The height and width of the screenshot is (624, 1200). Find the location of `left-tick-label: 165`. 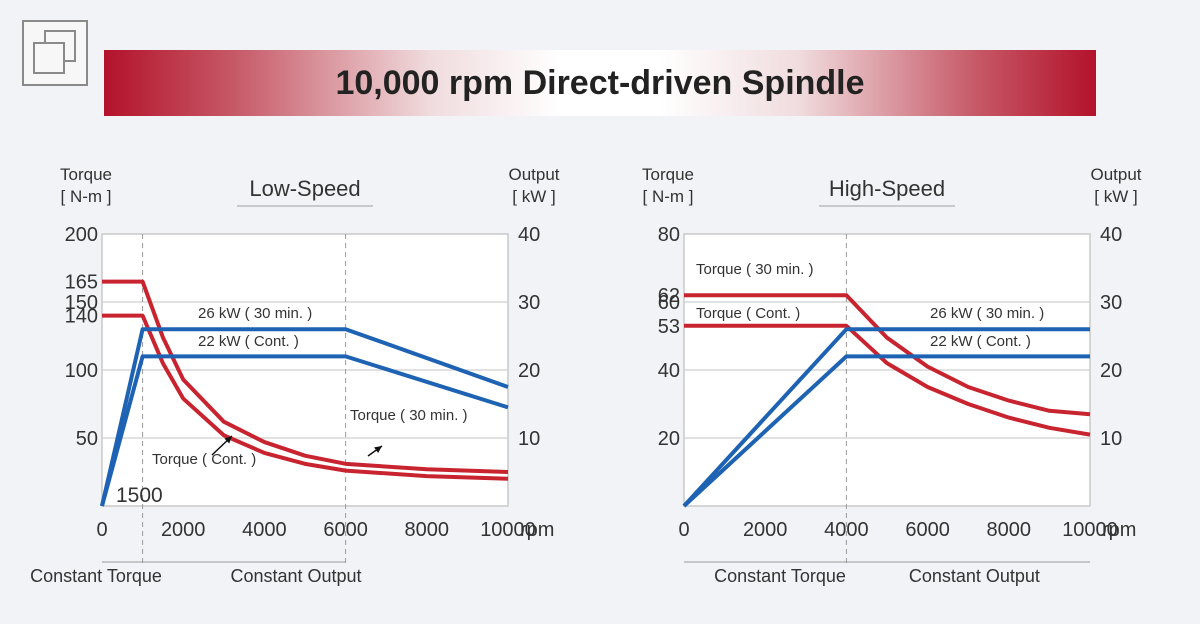

left-tick-label: 165 is located at coordinates (81, 283).